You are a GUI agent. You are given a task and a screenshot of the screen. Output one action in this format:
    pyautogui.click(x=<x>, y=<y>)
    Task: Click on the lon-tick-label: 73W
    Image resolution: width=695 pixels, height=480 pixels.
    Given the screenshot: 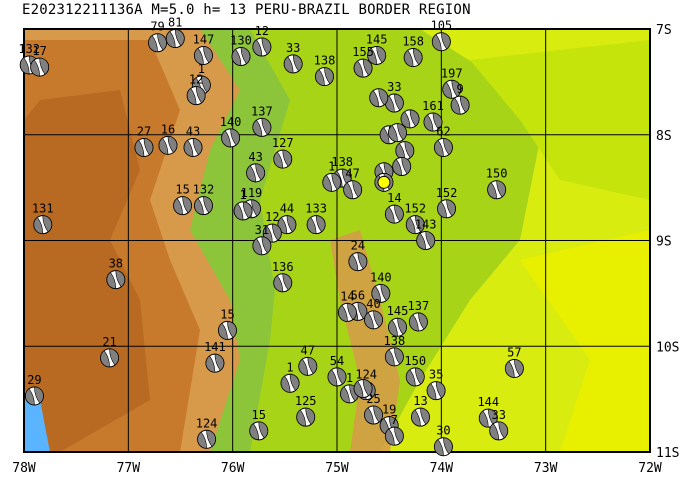 What is the action you would take?
    pyautogui.click(x=546, y=468)
    